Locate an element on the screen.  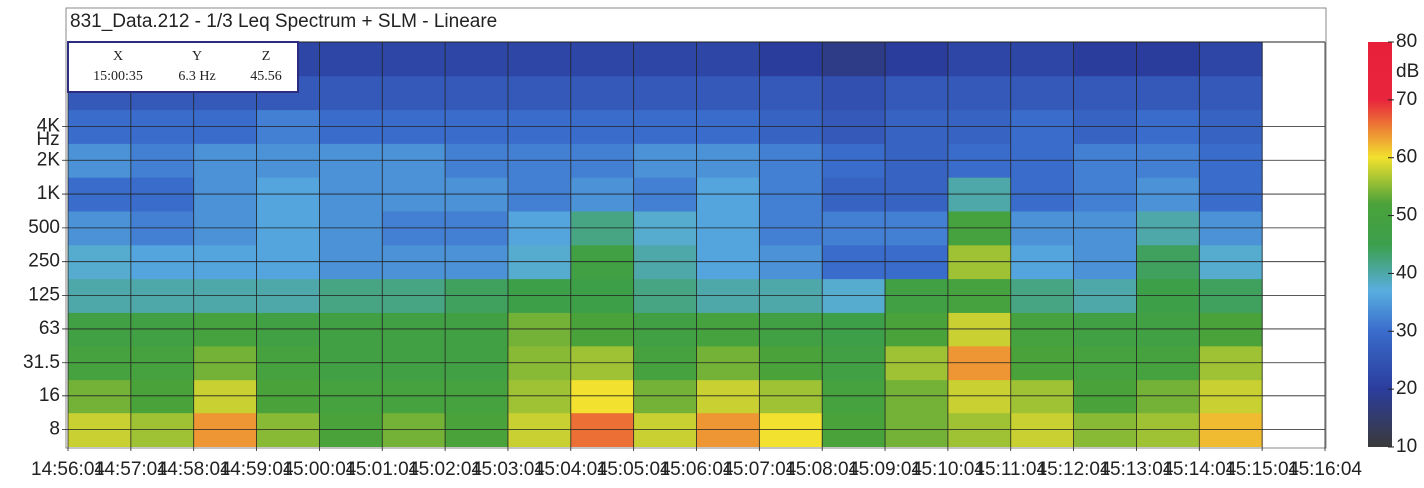
colorbar-tick-label: 50 is located at coordinates (1406, 215).